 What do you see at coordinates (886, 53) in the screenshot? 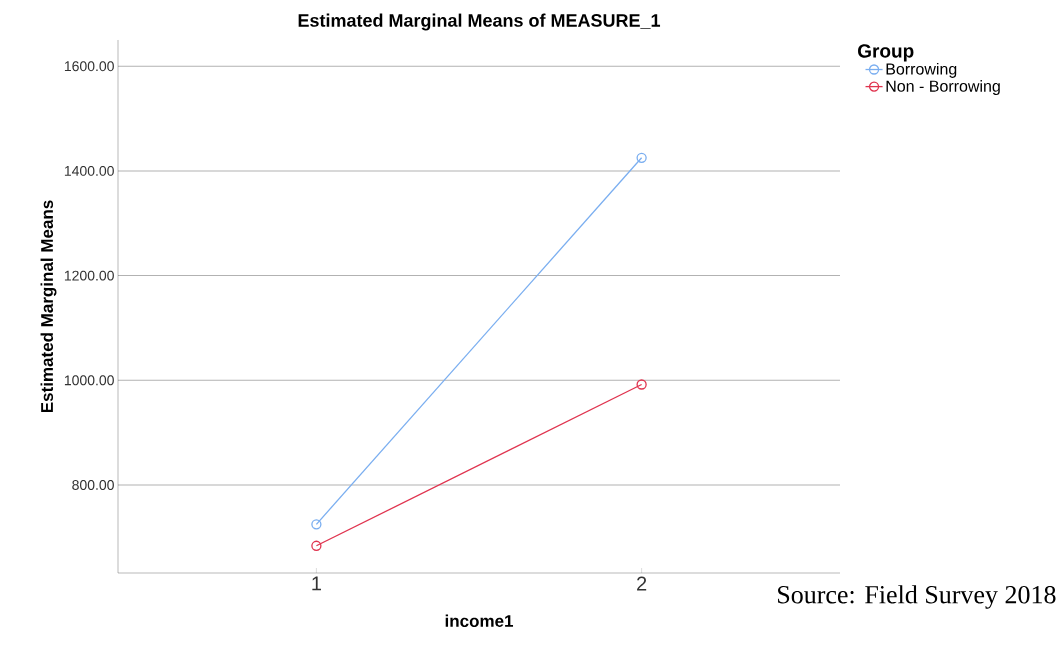
I see `legend-title: Group` at bounding box center [886, 53].